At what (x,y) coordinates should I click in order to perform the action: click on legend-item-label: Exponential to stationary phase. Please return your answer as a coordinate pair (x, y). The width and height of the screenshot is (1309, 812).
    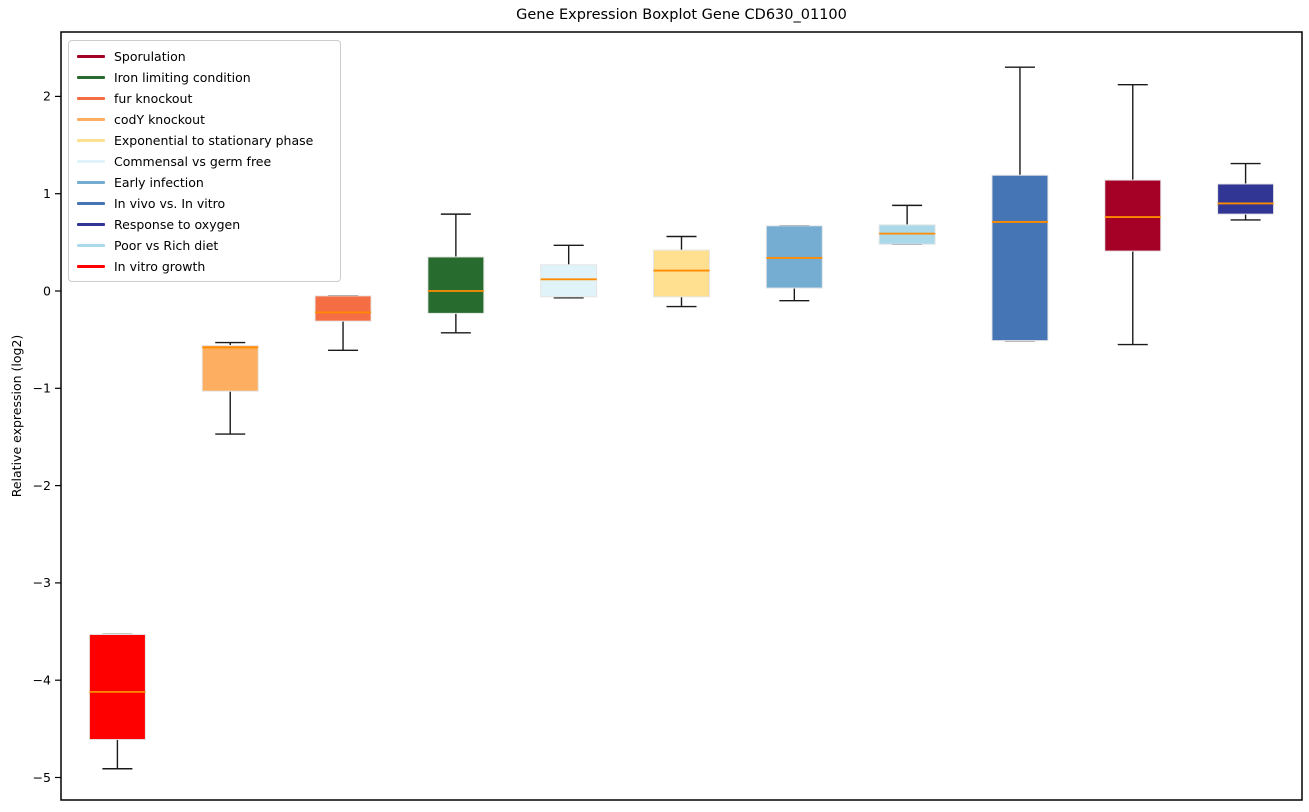
    Looking at the image, I should click on (214, 140).